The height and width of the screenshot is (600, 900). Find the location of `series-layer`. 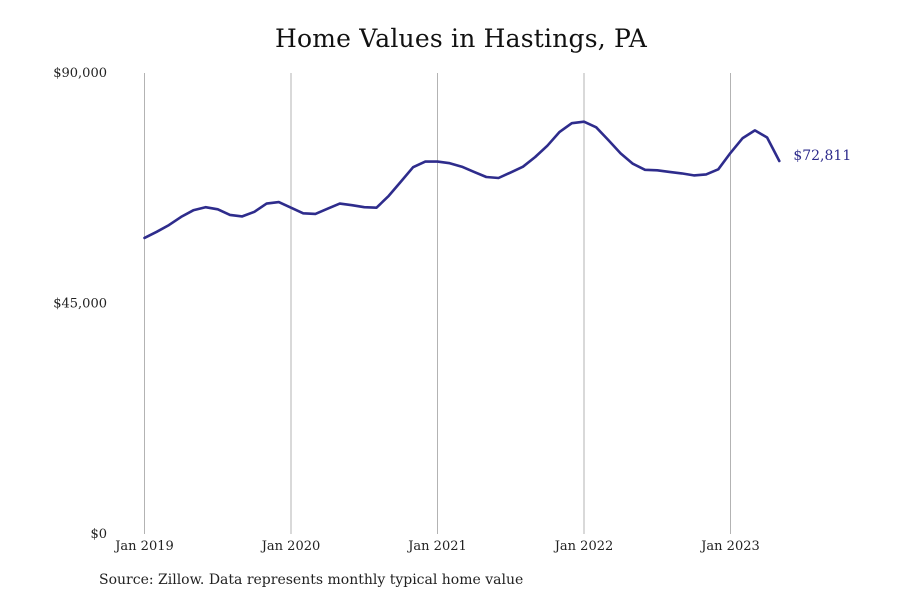

series-layer is located at coordinates (462, 180).